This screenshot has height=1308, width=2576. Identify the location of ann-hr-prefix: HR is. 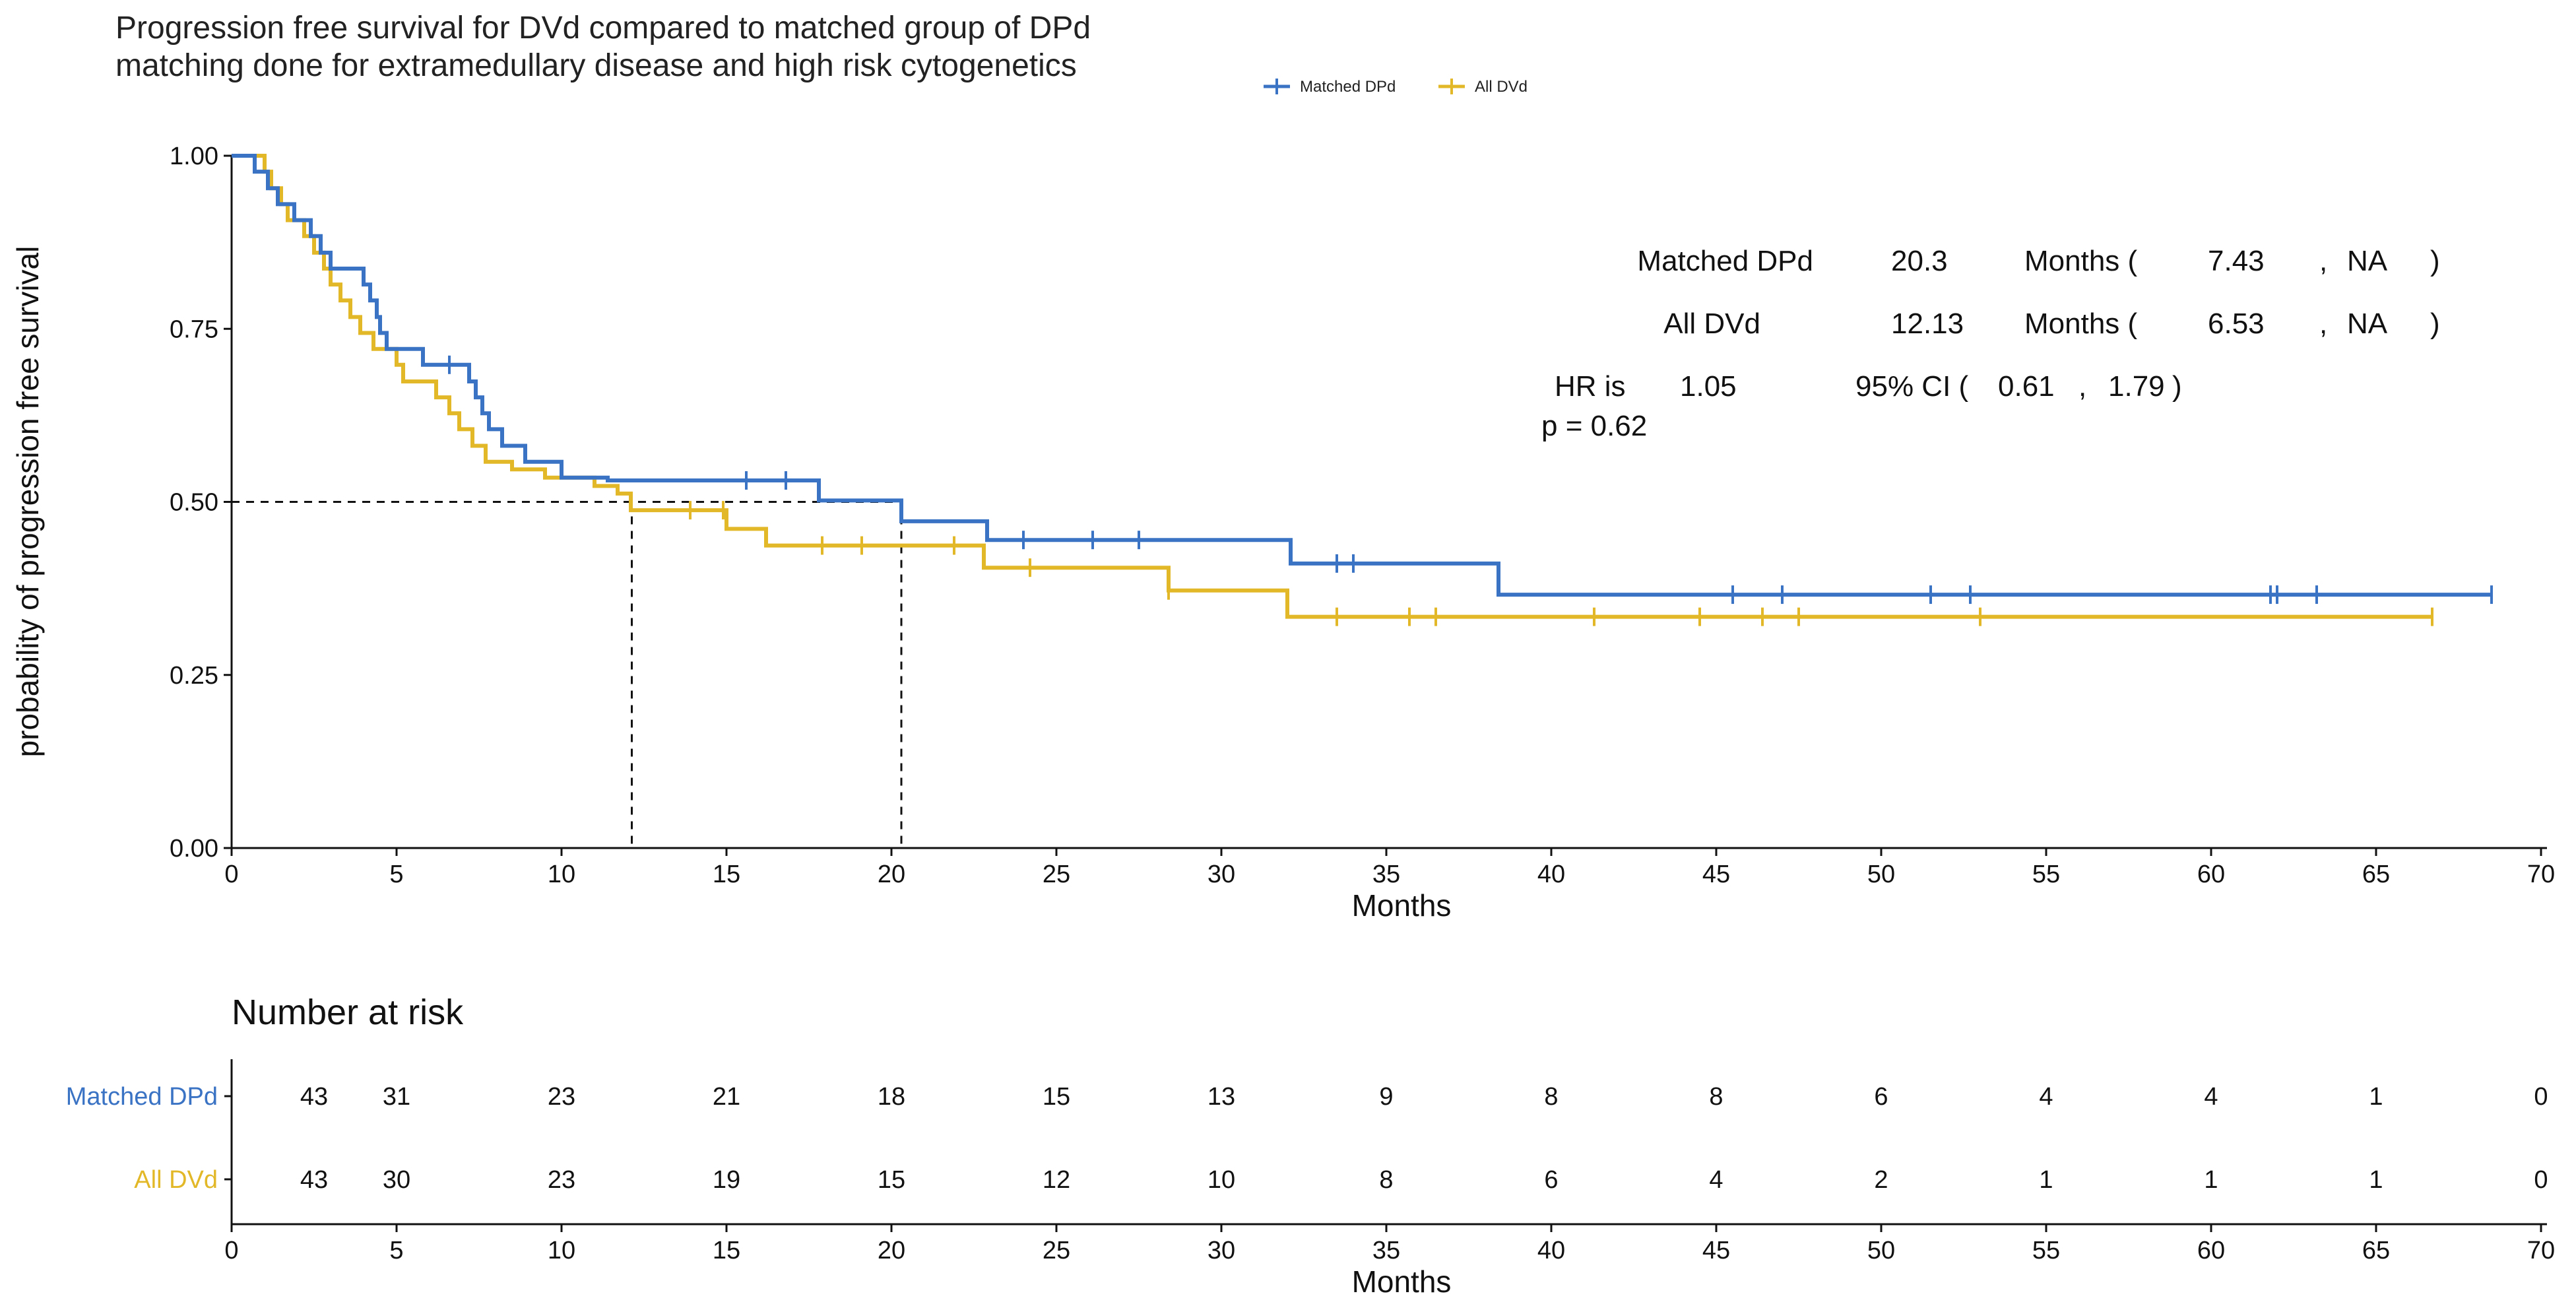
(1590, 386).